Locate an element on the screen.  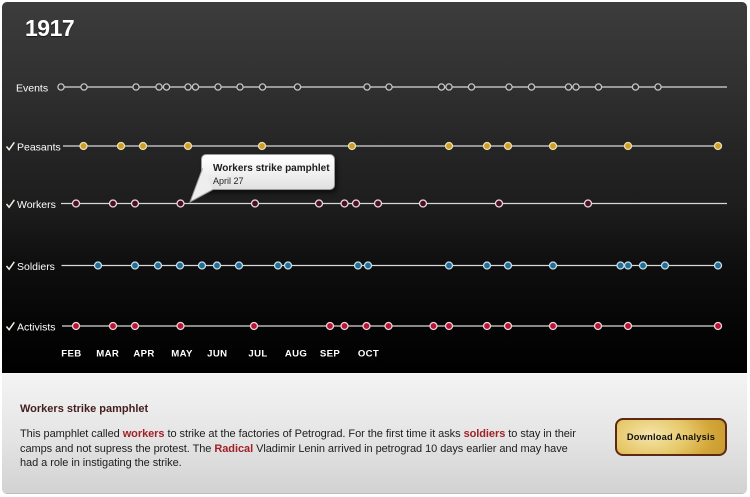
svg-text: MAY is located at coordinates (182, 353).